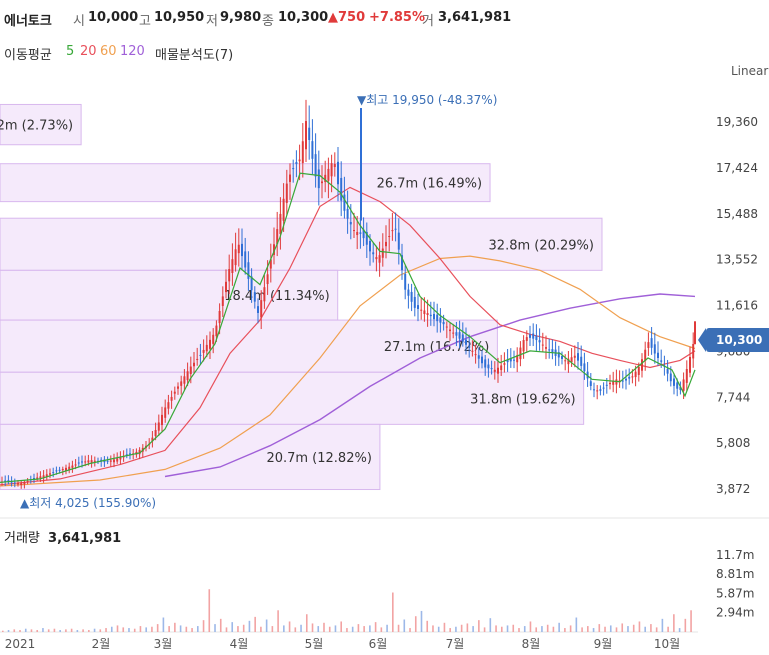 This screenshot has height=655, width=769. I want to click on high-annotation: ▼최고 19,950 (-48.37%), so click(427, 100).